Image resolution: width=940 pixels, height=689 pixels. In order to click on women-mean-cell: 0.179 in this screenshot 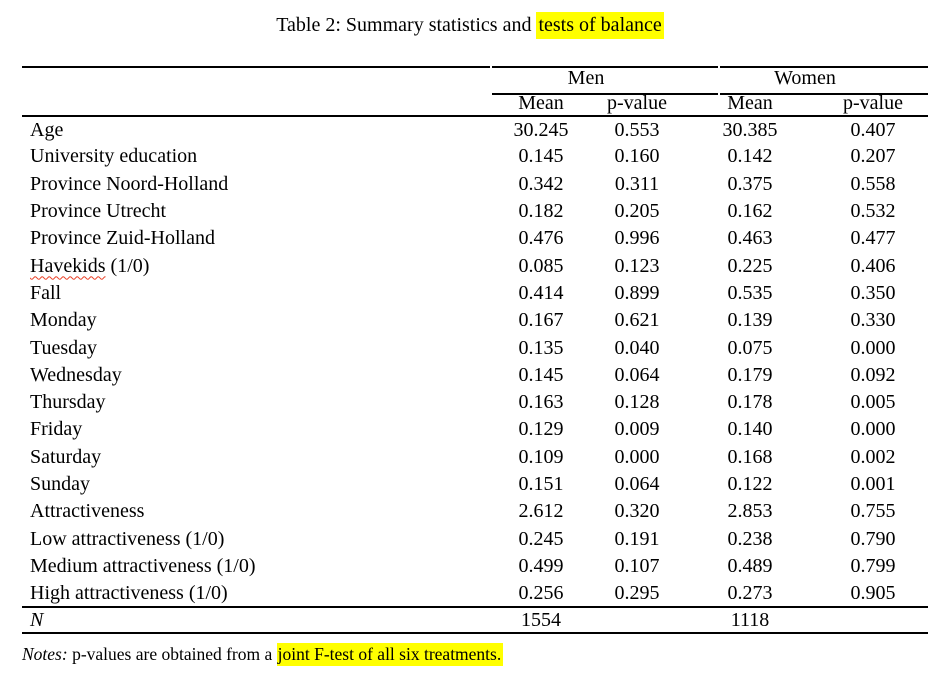, I will do `click(750, 374)`.